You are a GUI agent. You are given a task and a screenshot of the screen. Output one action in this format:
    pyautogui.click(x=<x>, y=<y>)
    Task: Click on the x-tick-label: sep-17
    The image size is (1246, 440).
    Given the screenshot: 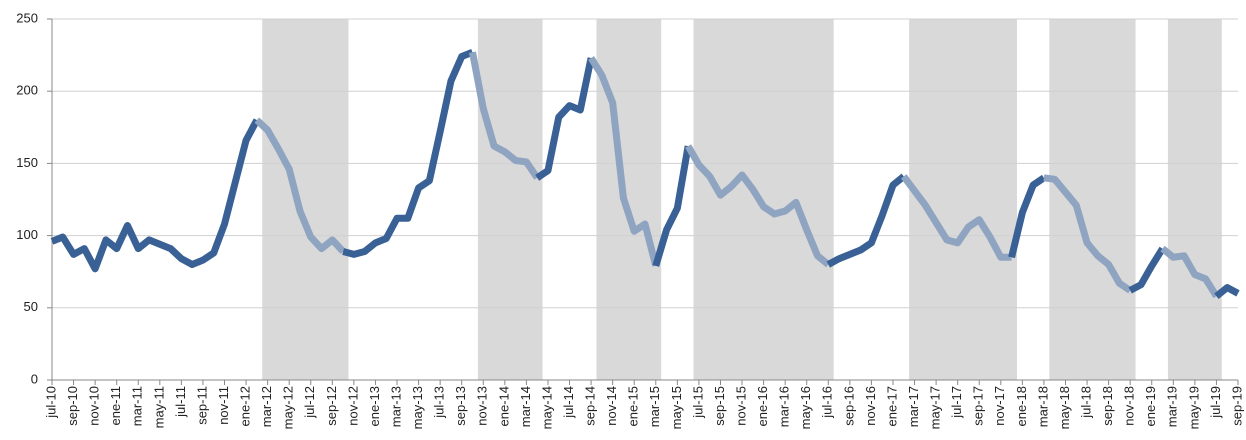 What is the action you would take?
    pyautogui.click(x=978, y=406)
    